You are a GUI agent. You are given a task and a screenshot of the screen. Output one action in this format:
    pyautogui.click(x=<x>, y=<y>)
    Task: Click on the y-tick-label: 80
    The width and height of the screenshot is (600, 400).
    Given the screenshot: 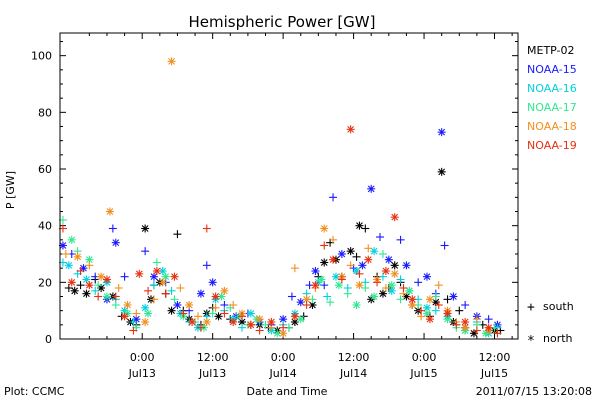 What is the action you would take?
    pyautogui.click(x=45, y=112)
    